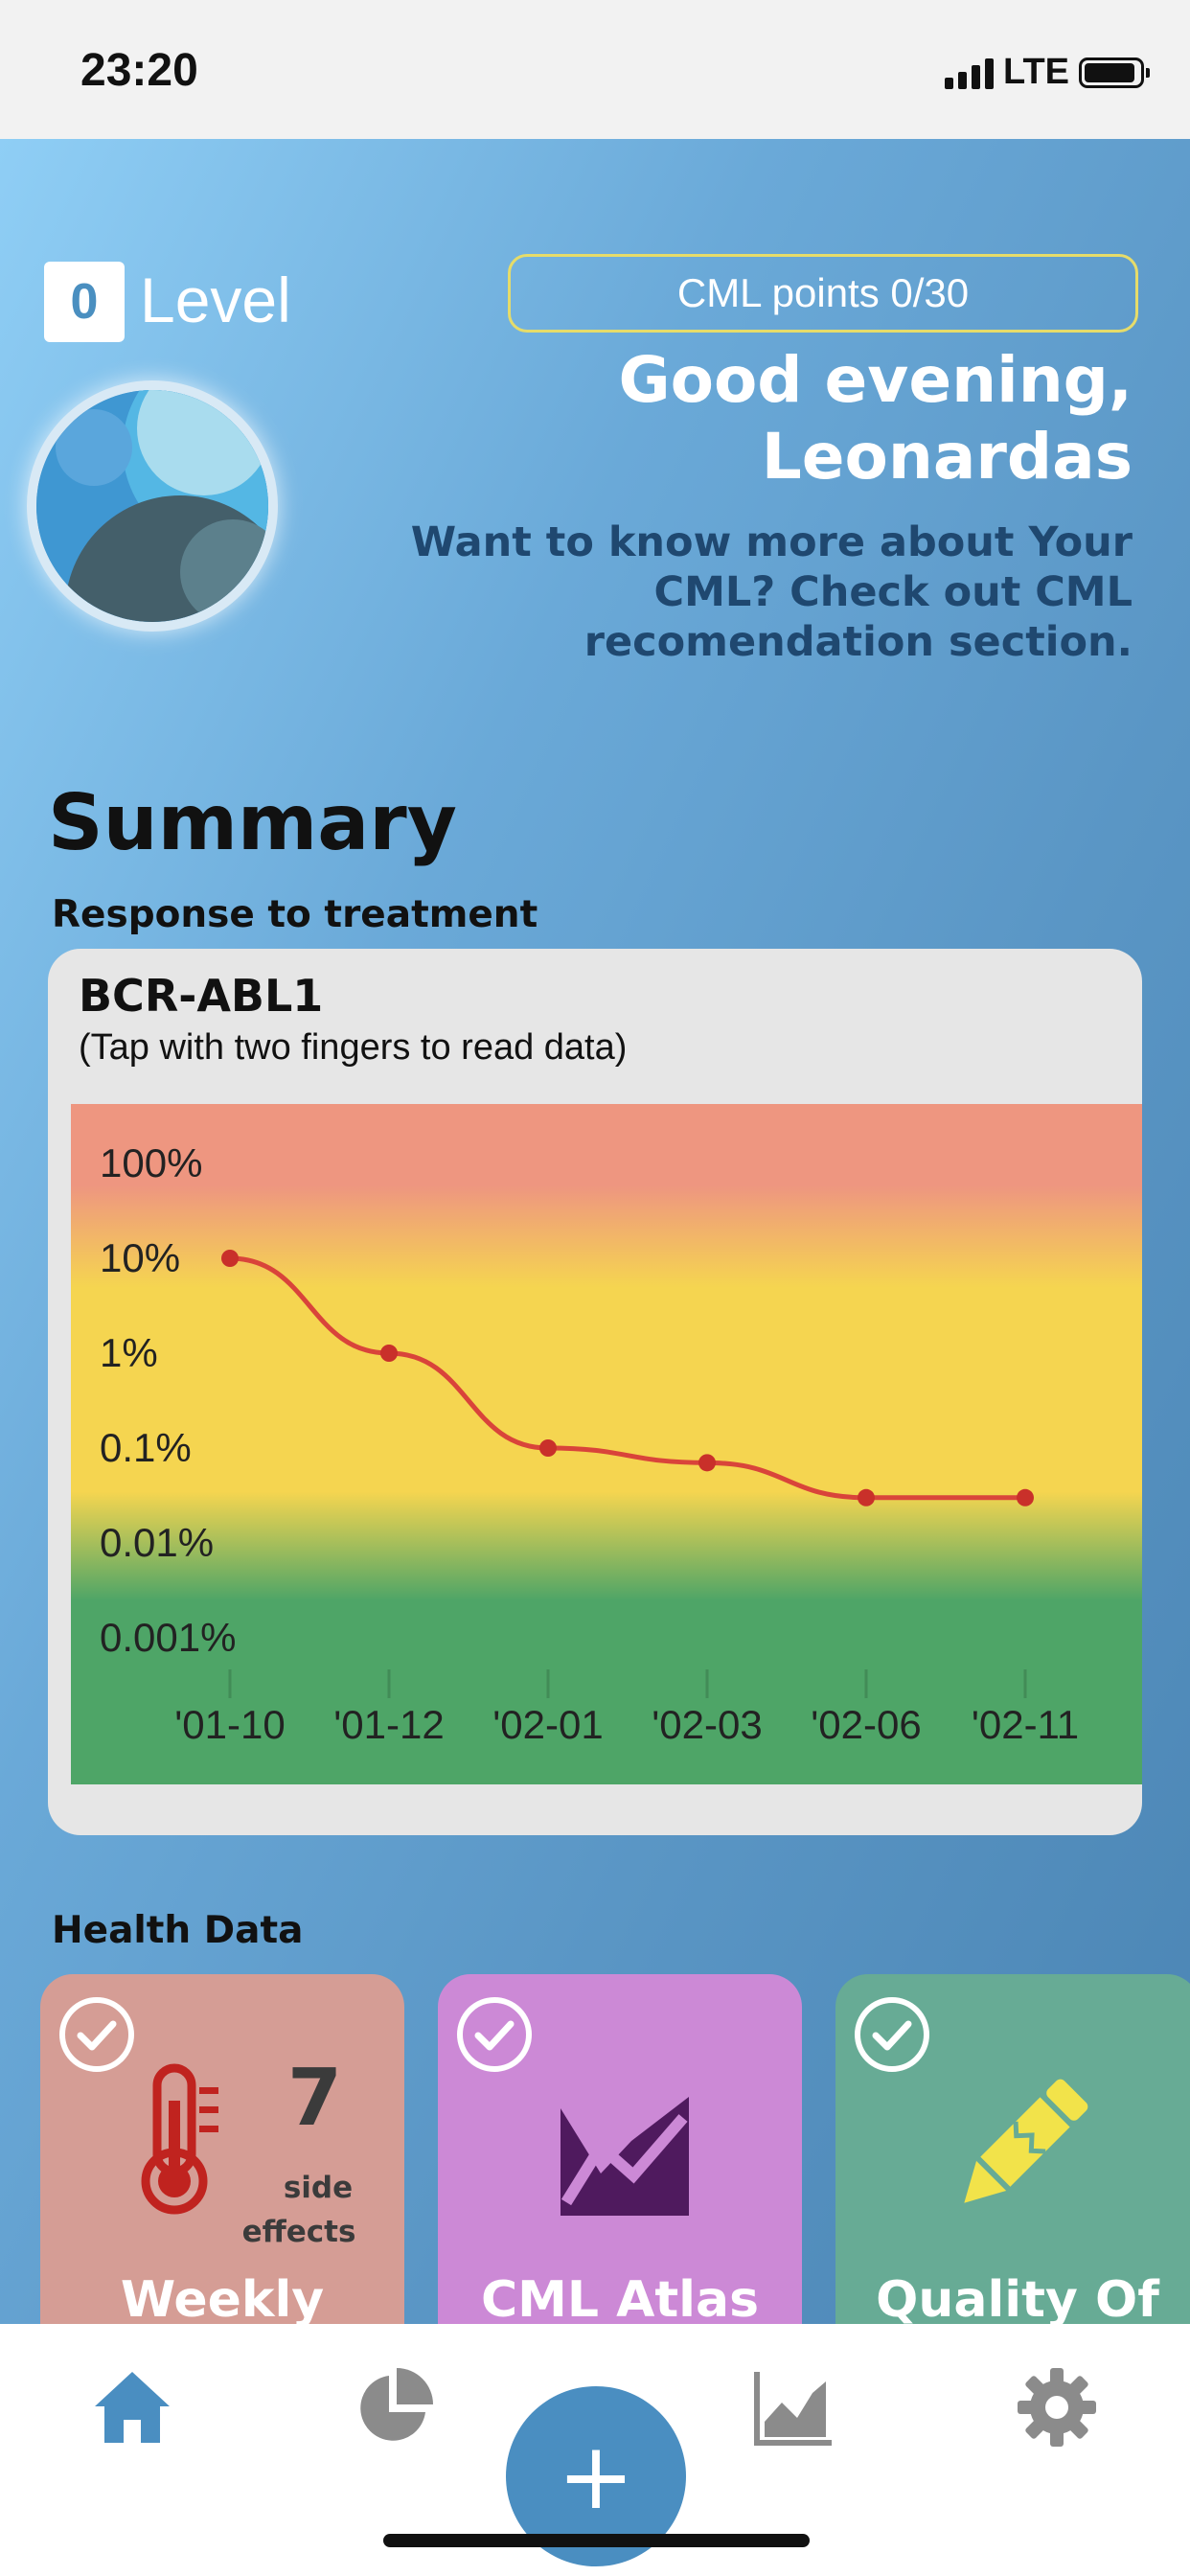  I want to click on pencil-icon, so click(1026, 2141).